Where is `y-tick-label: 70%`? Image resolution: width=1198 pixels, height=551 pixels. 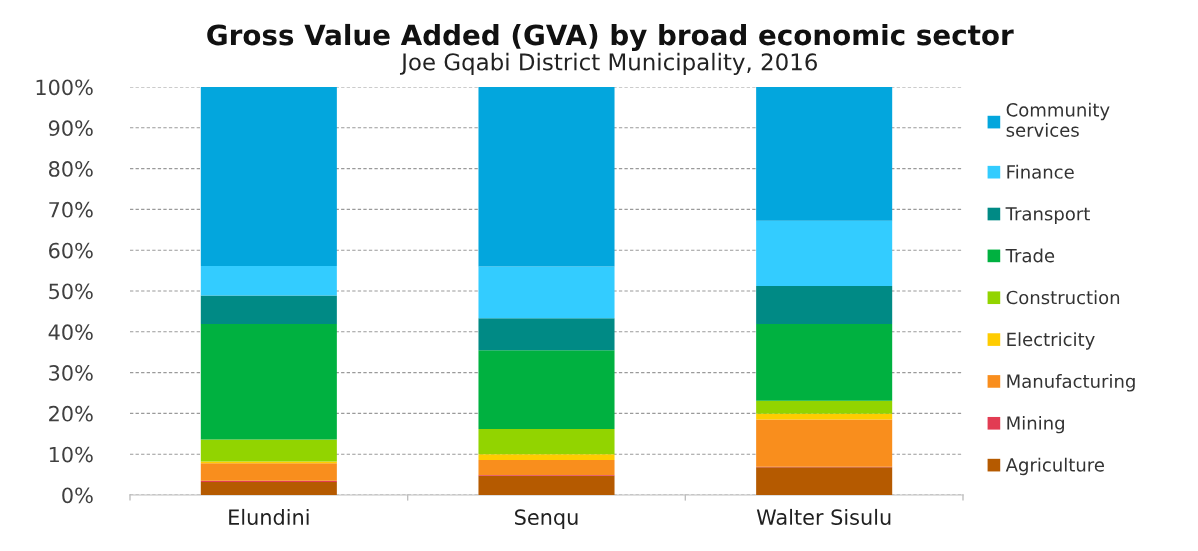 y-tick-label: 70% is located at coordinates (71, 209).